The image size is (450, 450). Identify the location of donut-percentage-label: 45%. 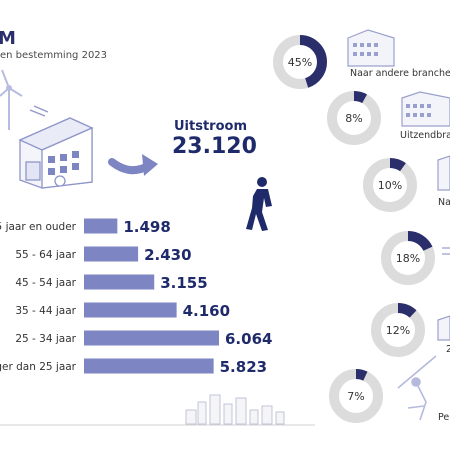
(300, 62).